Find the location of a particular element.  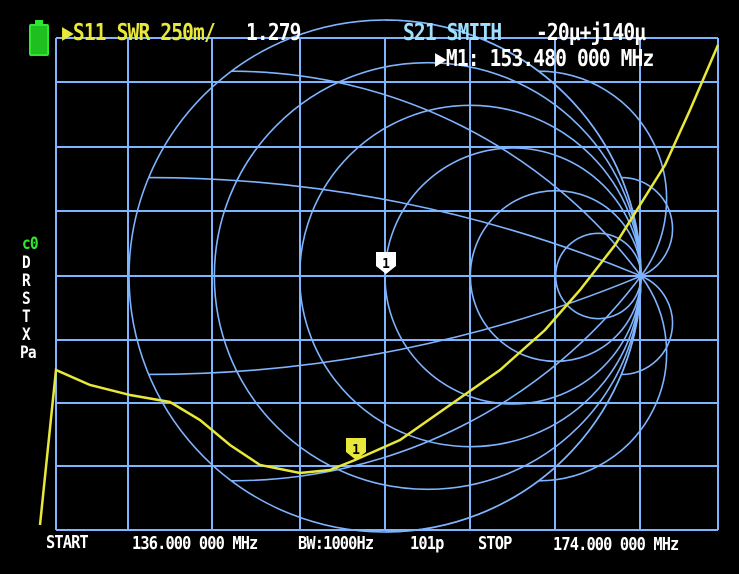

trace2-label: S21 SMITH is located at coordinates (452, 33).